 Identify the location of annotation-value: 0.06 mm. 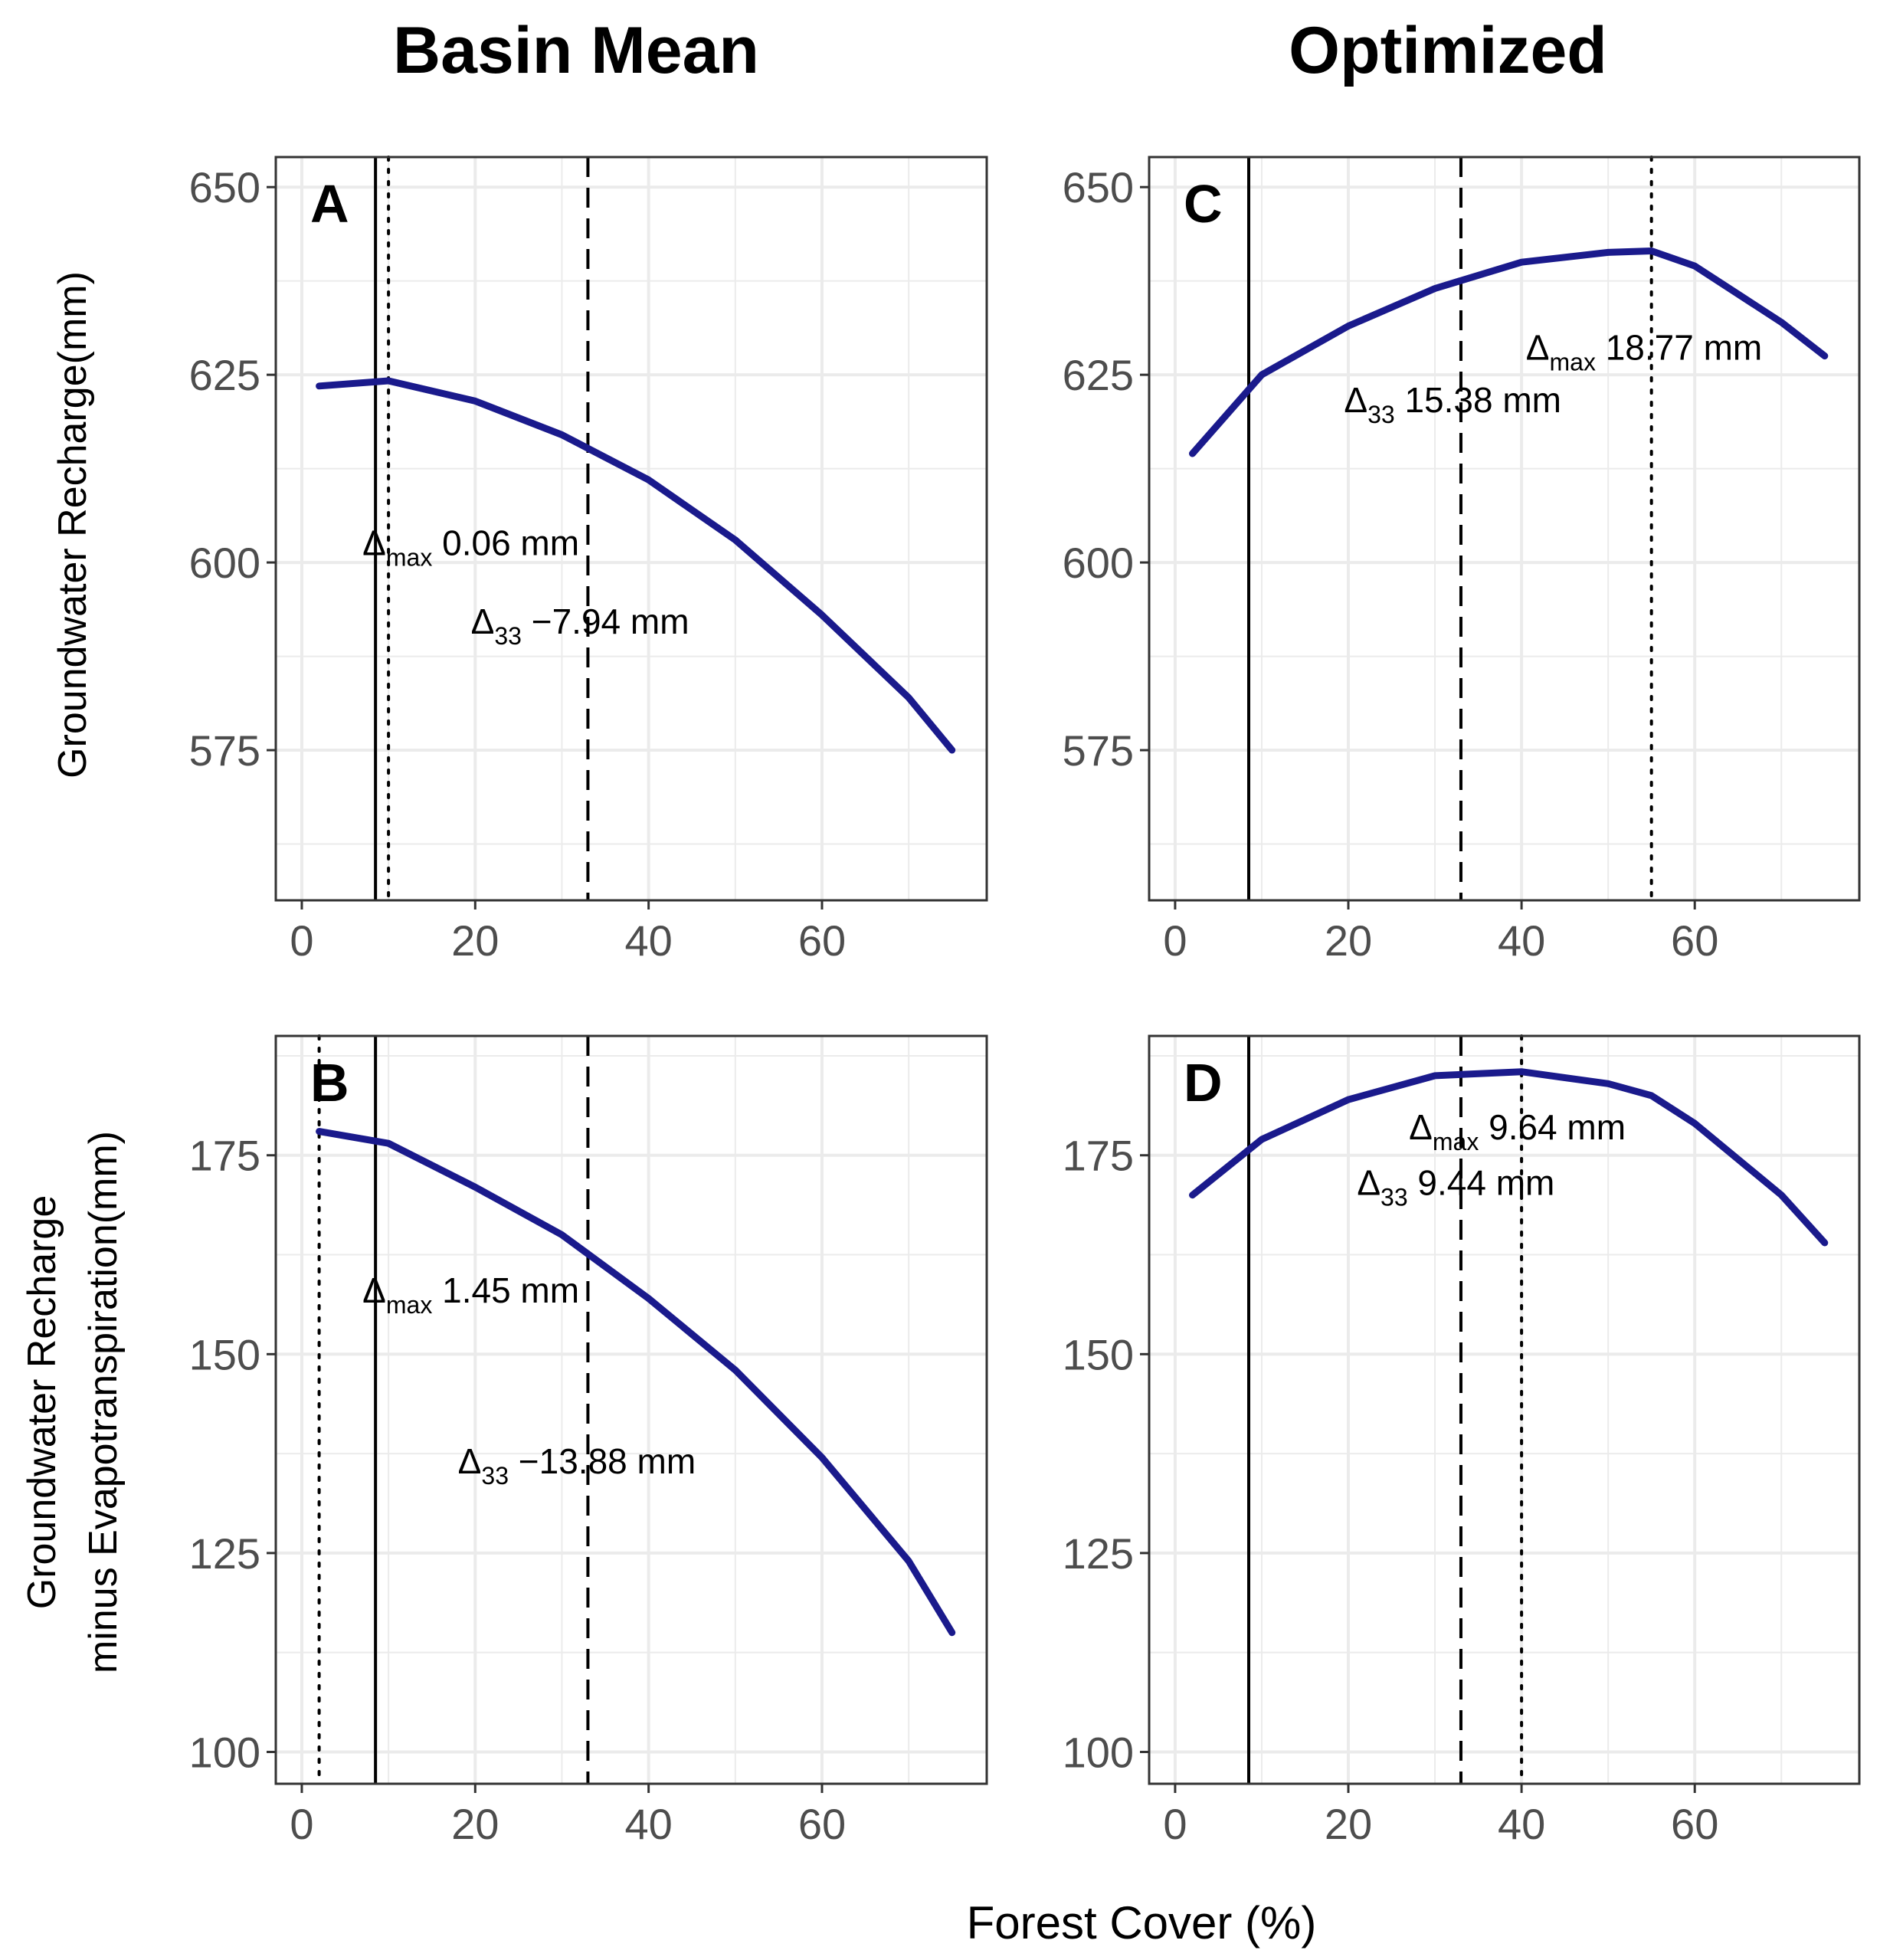
(505, 542).